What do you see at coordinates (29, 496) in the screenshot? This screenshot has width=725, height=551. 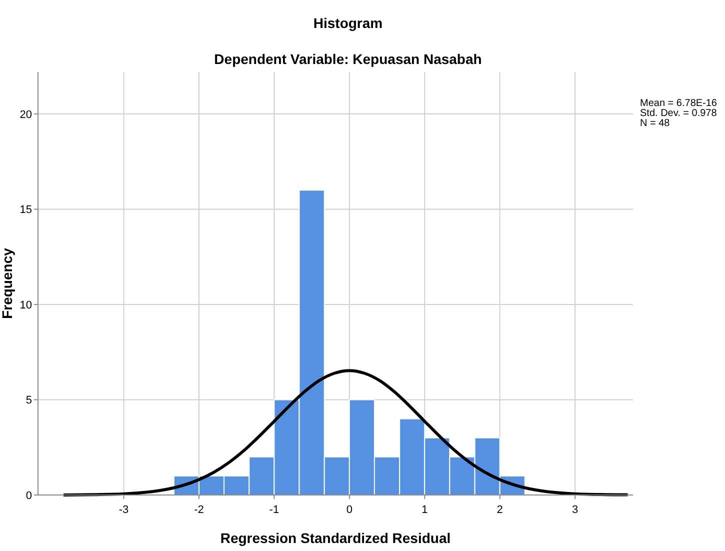 I see `y-tick-label: 0` at bounding box center [29, 496].